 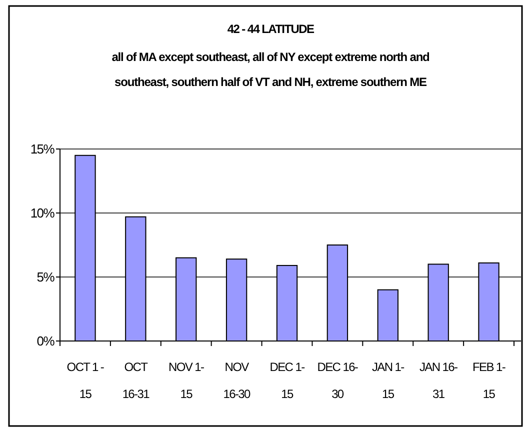 I want to click on x-tick-label: DEC 1- 15, so click(x=288, y=380).